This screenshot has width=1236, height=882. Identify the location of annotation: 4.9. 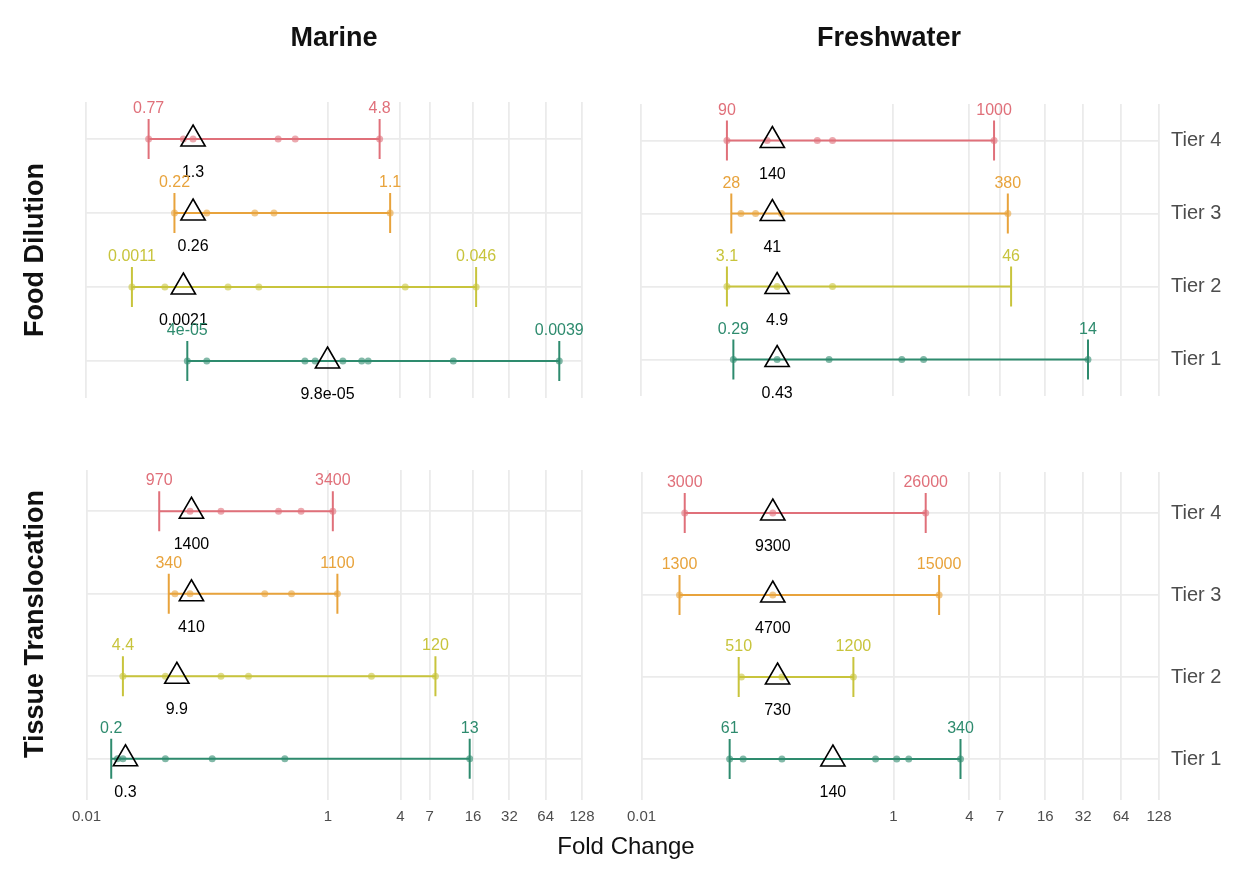
(777, 319).